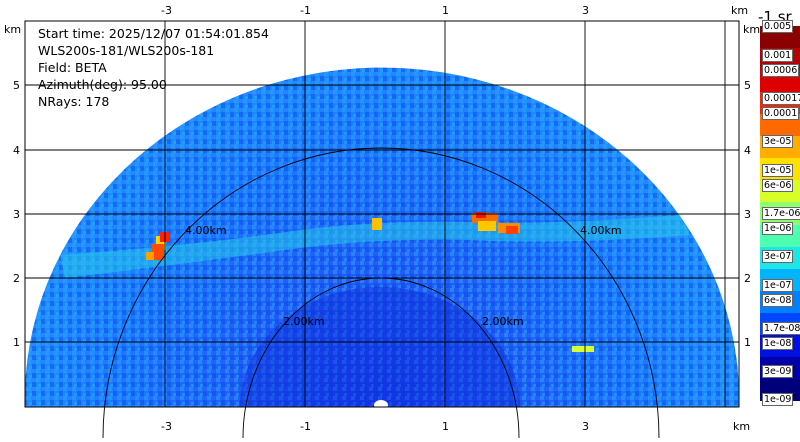  I want to click on lidar-origin, so click(381, 403).